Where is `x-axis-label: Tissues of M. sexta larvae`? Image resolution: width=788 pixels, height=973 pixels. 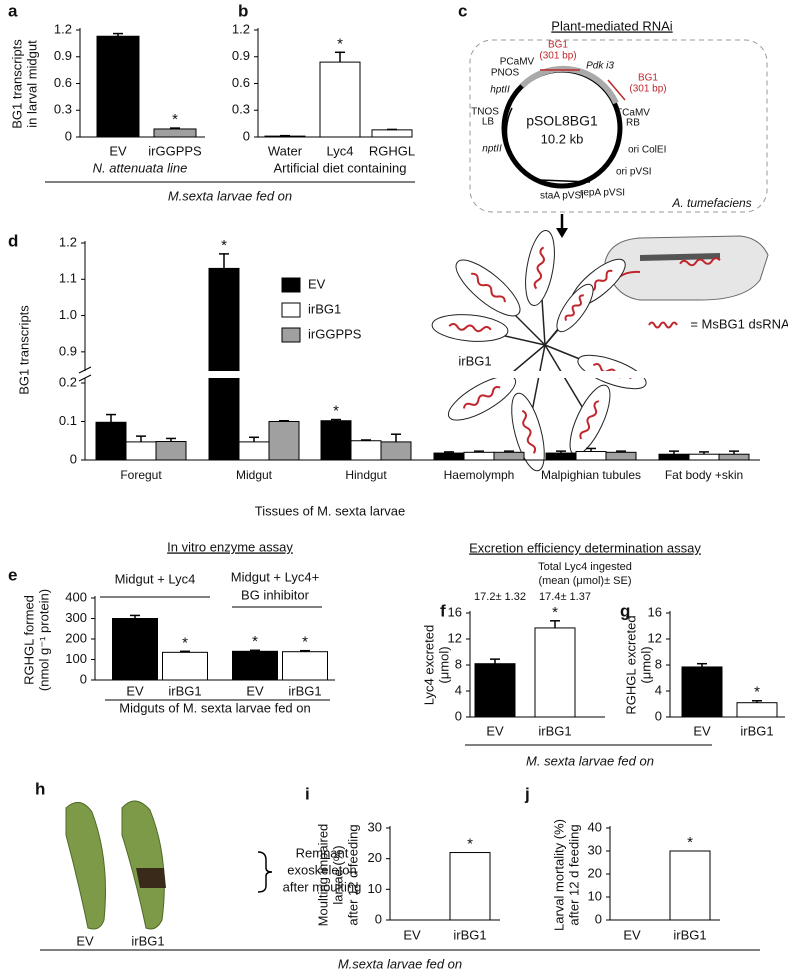
x-axis-label: Tissues of M. sexta larvae is located at coordinates (330, 510).